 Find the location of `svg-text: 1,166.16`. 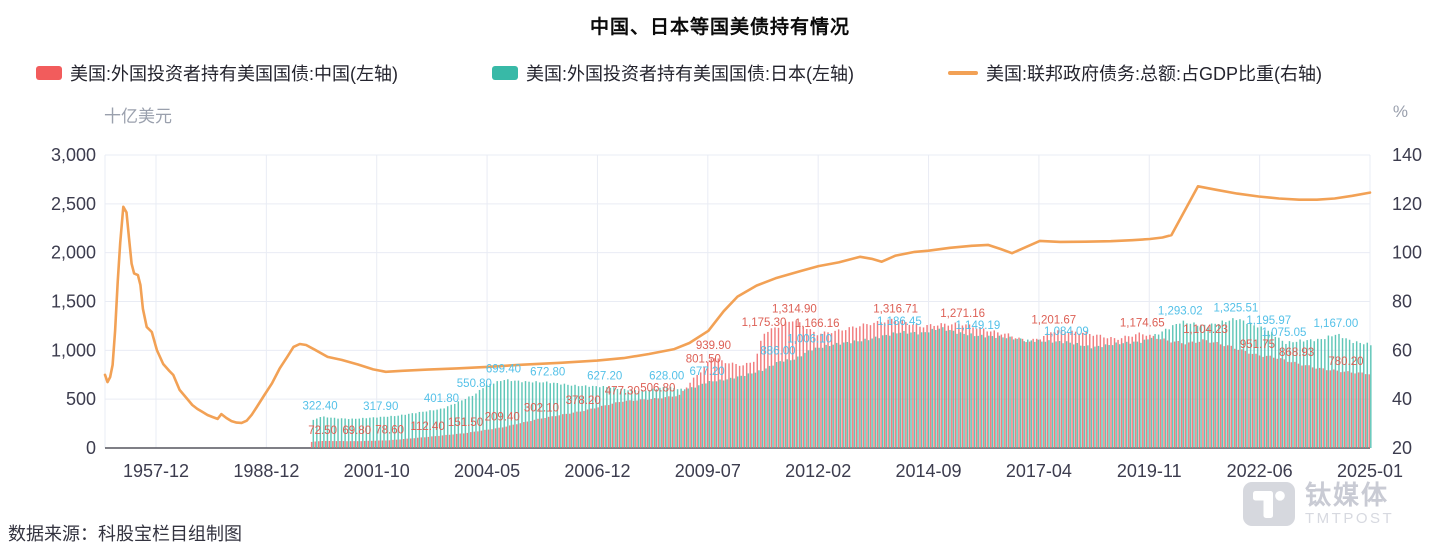

svg-text: 1,166.16 is located at coordinates (817, 324).